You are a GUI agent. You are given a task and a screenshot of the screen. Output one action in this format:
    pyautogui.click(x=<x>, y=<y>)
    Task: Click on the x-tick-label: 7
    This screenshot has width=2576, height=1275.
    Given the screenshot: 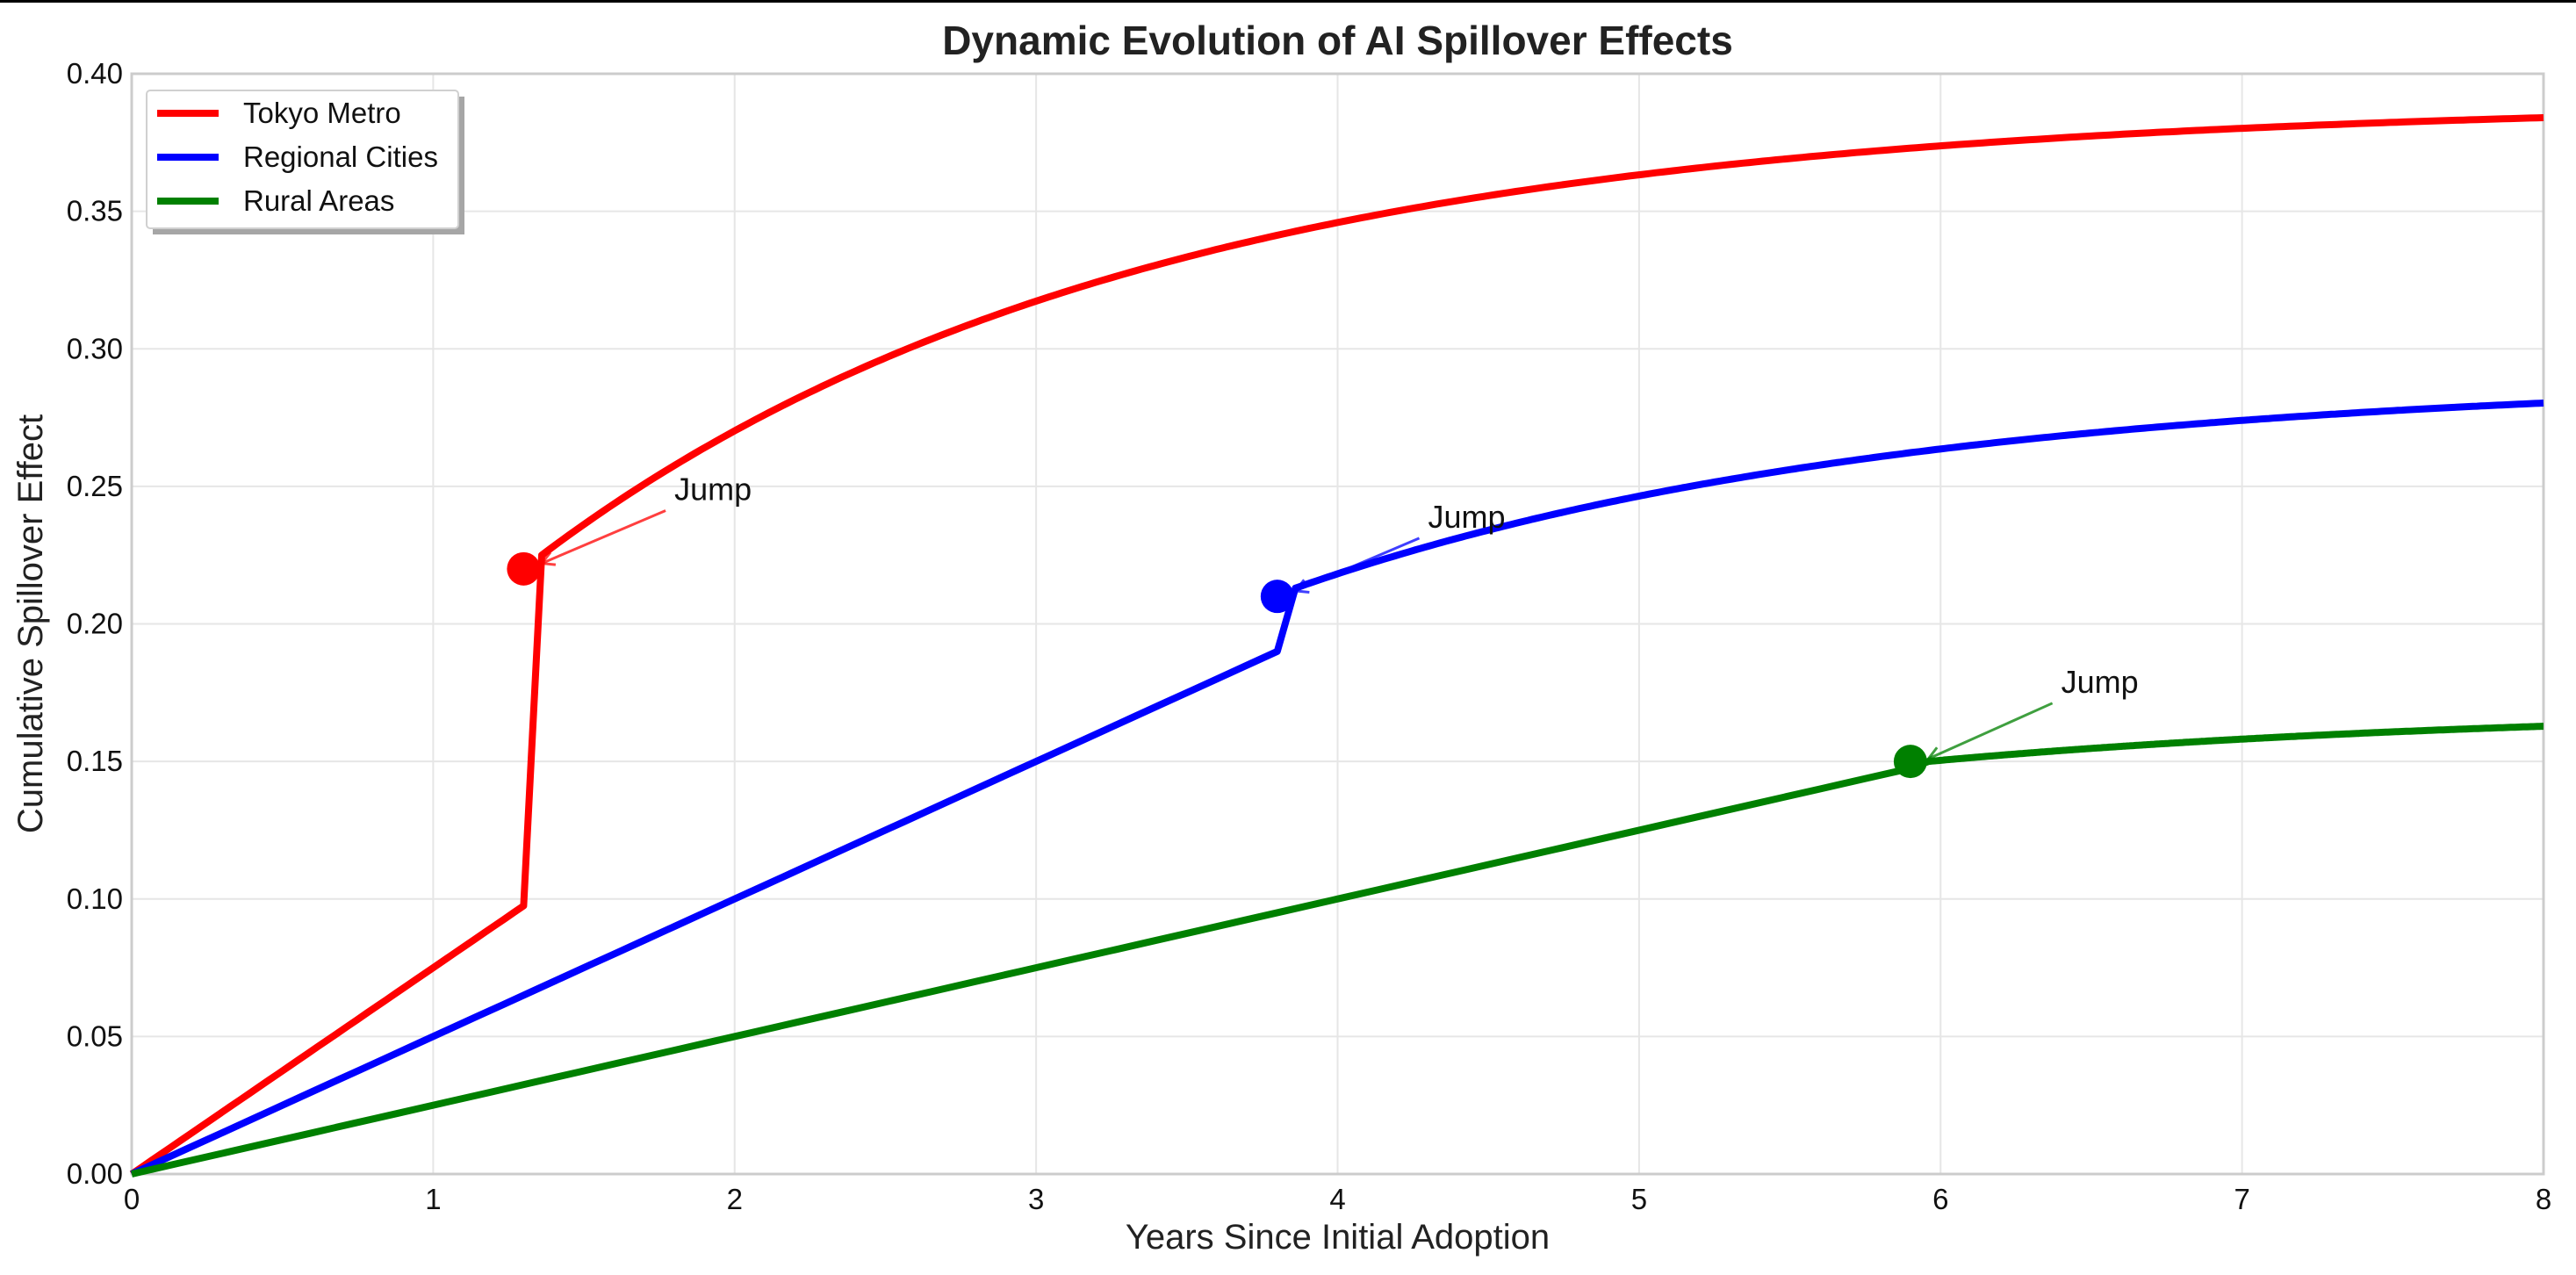 What is the action you would take?
    pyautogui.click(x=2241, y=1199)
    